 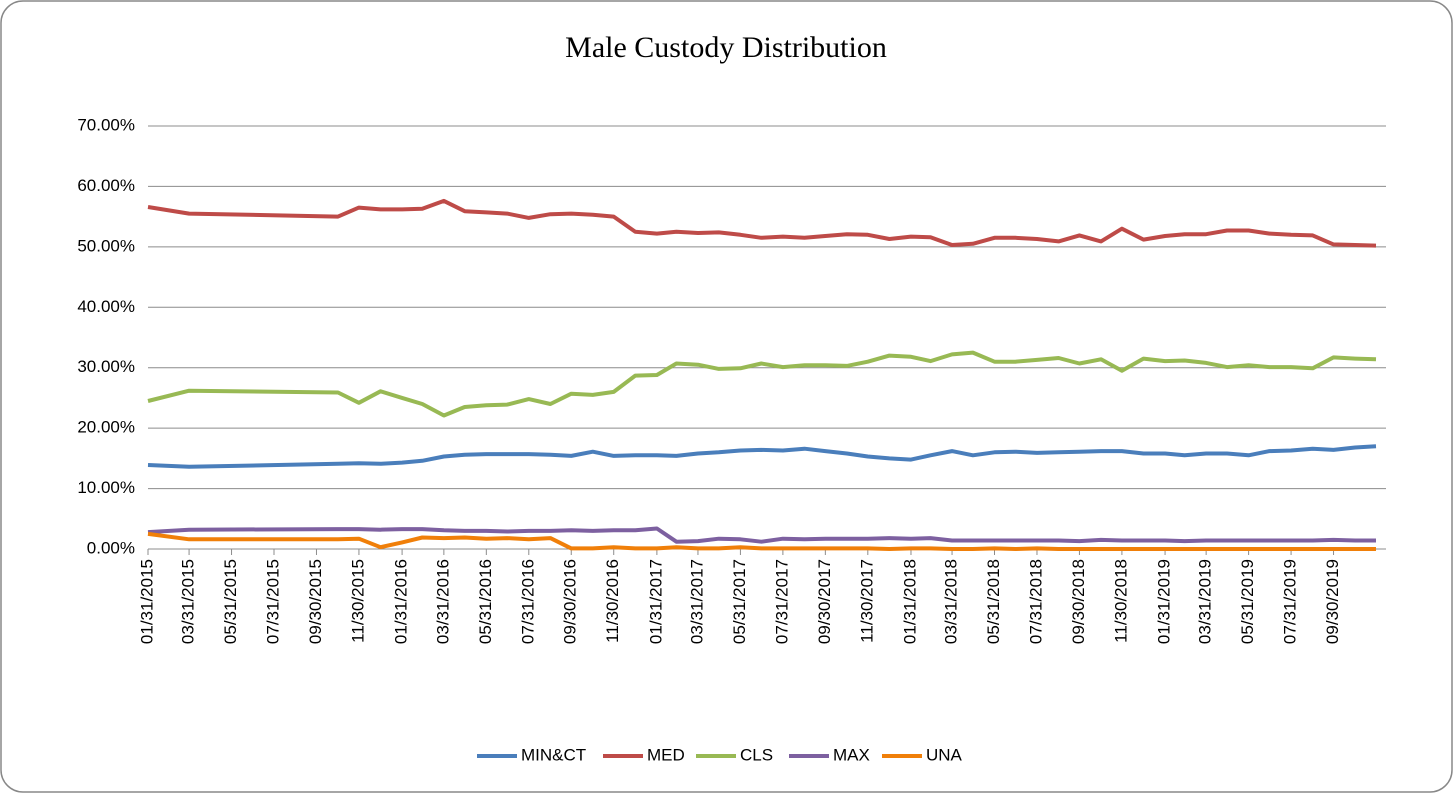 I want to click on x-tick-label: 01/31/2019, so click(x=1164, y=601).